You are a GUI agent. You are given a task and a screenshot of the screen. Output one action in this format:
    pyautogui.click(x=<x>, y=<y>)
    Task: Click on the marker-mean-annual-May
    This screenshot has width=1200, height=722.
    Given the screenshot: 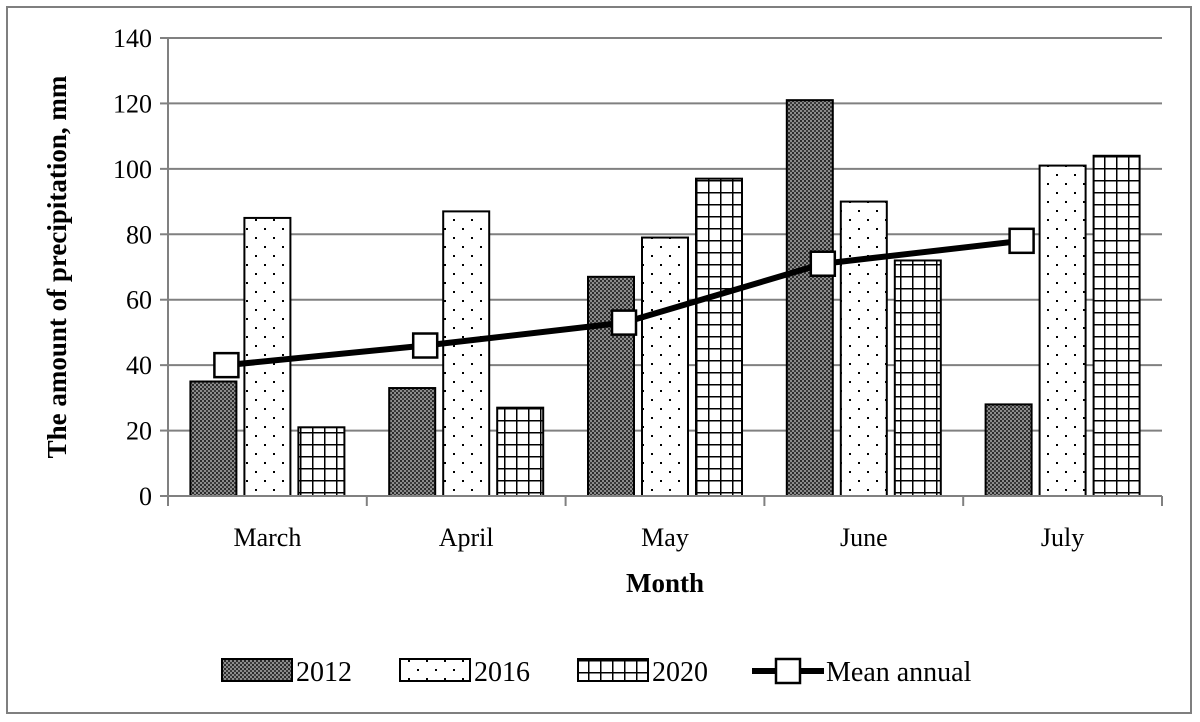 What is the action you would take?
    pyautogui.click(x=624, y=322)
    